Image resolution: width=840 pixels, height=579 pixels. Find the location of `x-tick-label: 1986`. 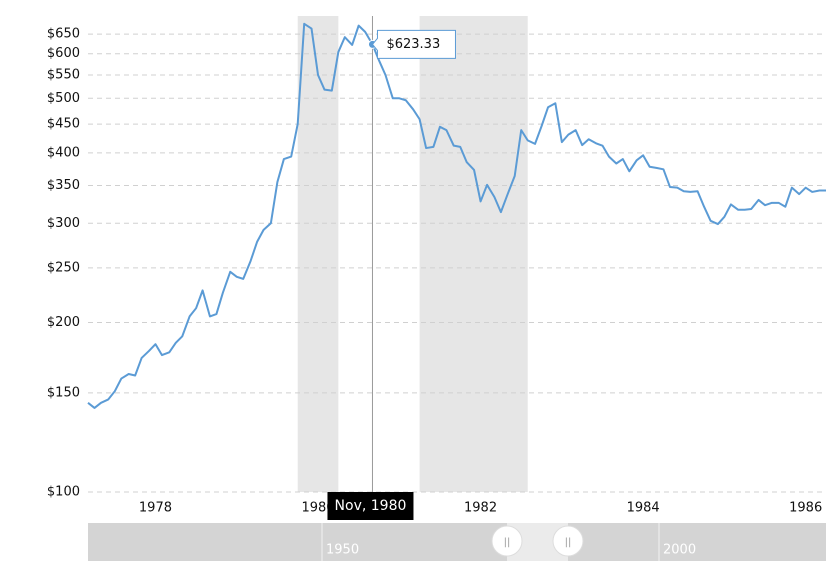

x-tick-label: 1986 is located at coordinates (805, 508).